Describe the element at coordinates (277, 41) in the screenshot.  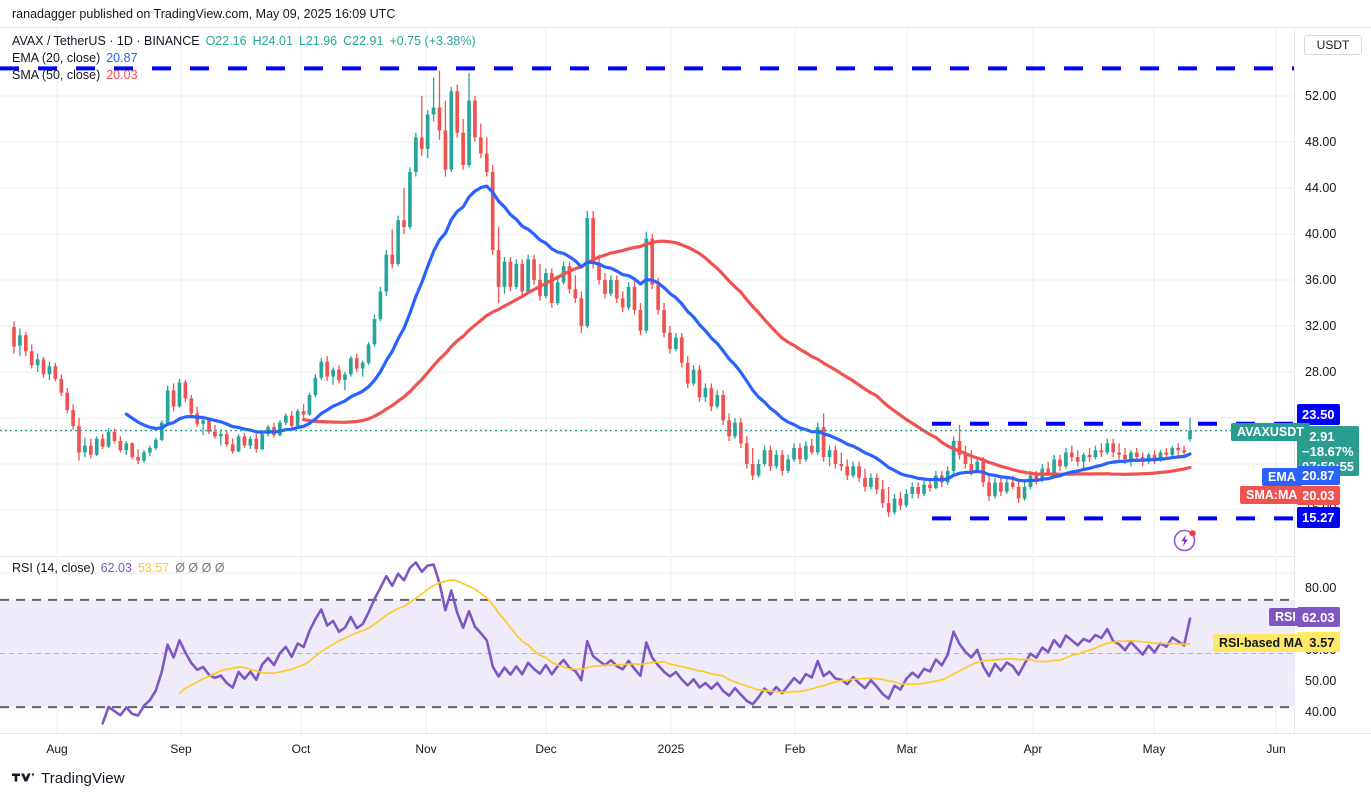
I see `ohlc-high-value: 24.01` at that location.